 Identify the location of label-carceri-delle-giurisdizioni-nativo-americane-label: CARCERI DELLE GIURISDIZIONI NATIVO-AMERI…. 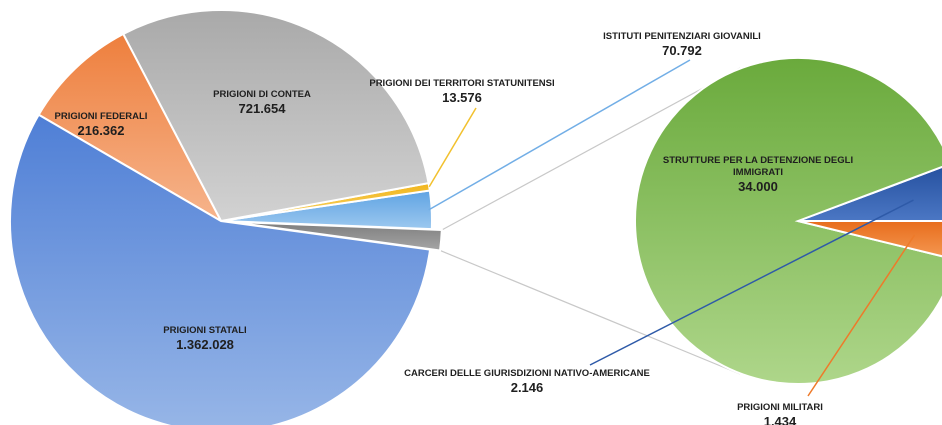
(527, 373).